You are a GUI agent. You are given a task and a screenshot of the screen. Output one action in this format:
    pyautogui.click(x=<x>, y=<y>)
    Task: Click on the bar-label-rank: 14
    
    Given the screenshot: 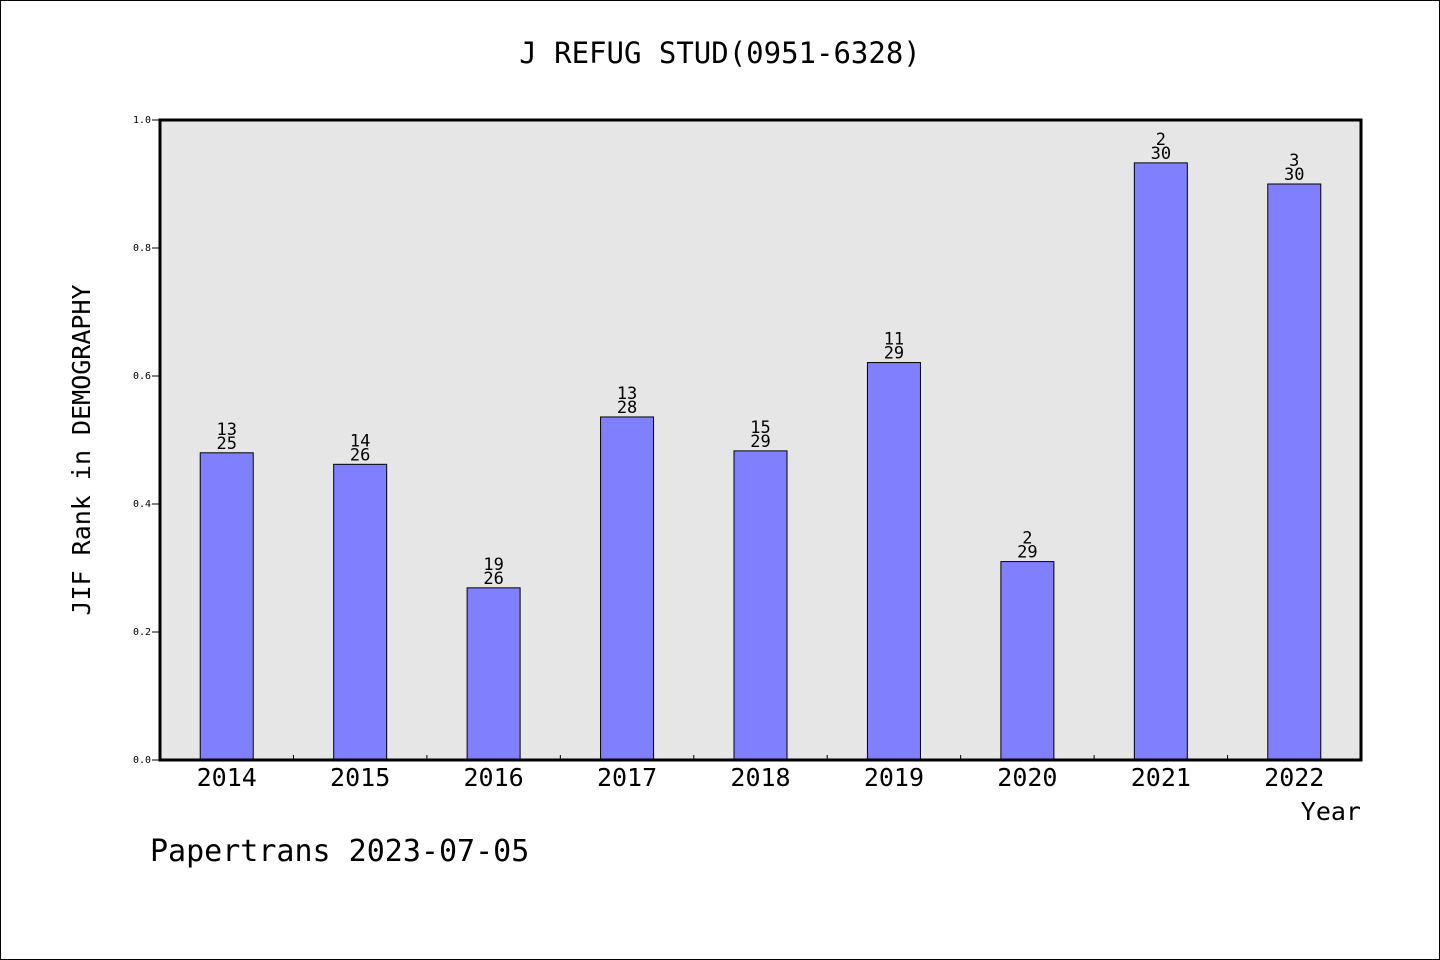 What is the action you would take?
    pyautogui.click(x=360, y=441)
    